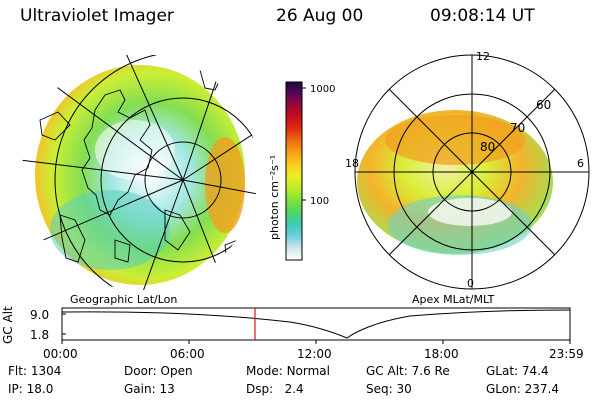  What do you see at coordinates (522, 389) in the screenshot?
I see `status-glon: GLon: 237.4` at bounding box center [522, 389].